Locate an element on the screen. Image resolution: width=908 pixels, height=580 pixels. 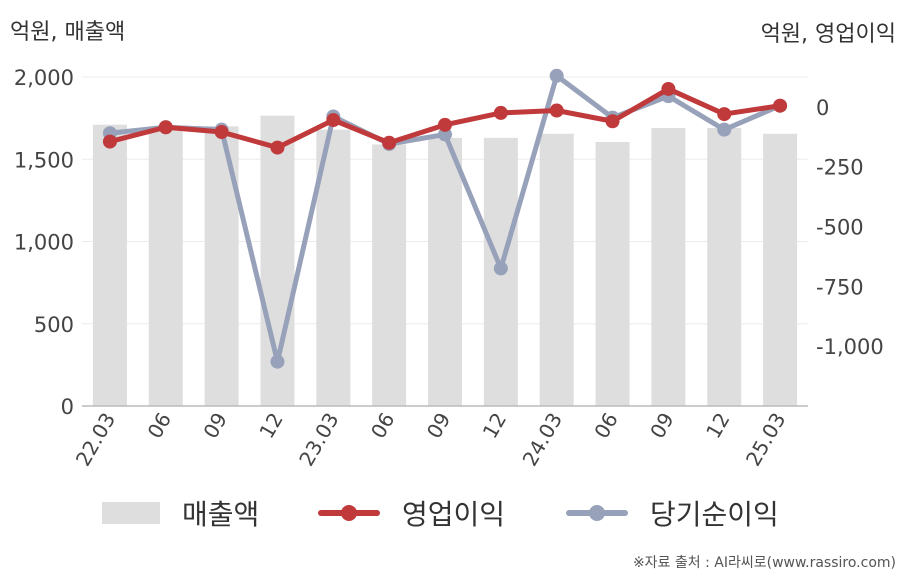
legend-net-income: 당기순이익 is located at coordinates (672, 513).